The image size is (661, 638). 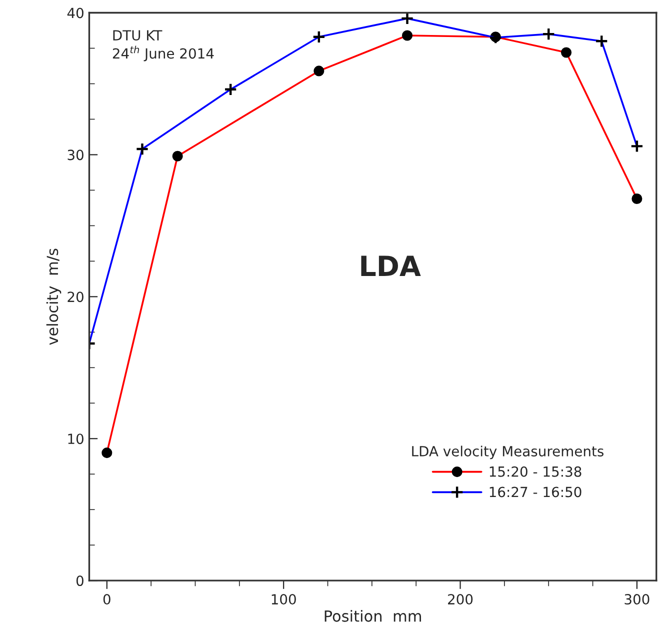 I want to click on x-axis-title: Position mm, so click(x=372, y=616).